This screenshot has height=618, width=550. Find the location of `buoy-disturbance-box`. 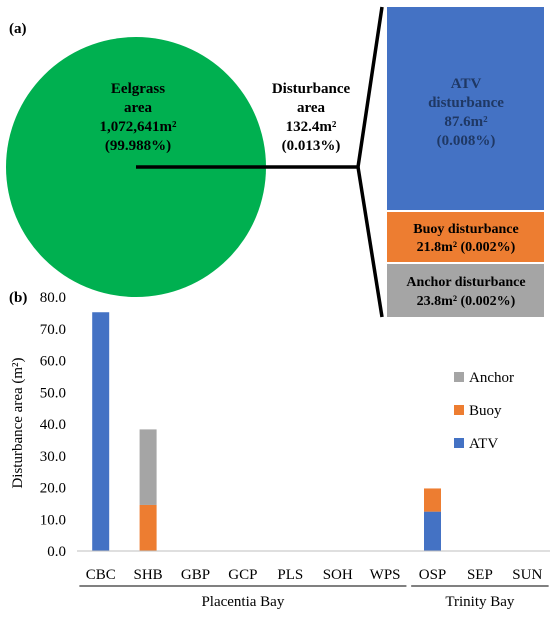

buoy-disturbance-box is located at coordinates (465, 237).